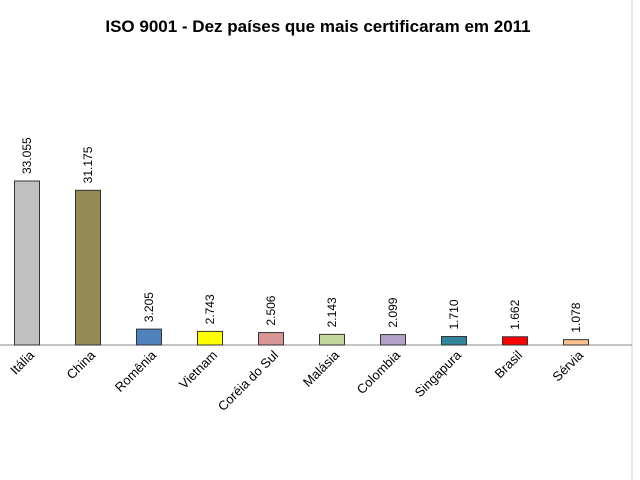 The width and height of the screenshot is (640, 480). Describe the element at coordinates (332, 312) in the screenshot. I see `value-label: 2.143` at that location.